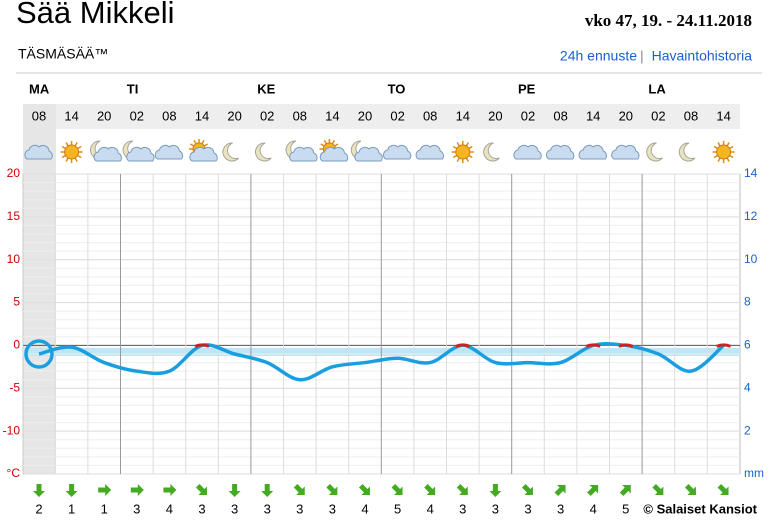  I want to click on title: Sää Mikkeli, so click(95, 15).